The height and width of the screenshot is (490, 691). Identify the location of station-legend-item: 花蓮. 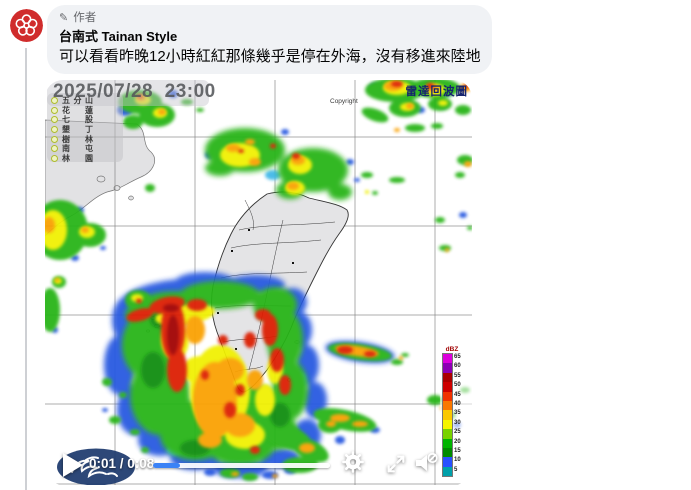
(72, 111).